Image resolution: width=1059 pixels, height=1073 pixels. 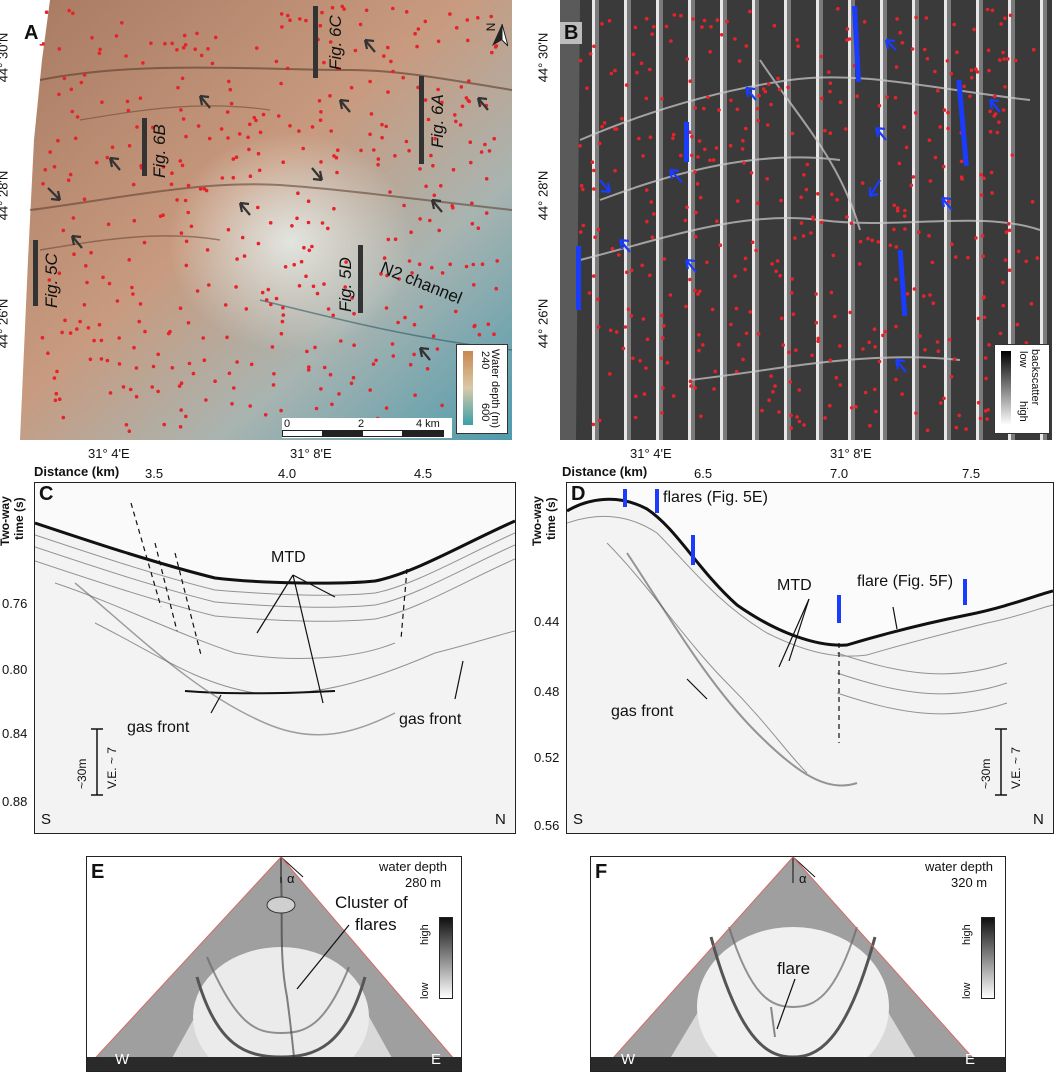 I want to click on b-lon-4: 31° 4'E, so click(x=651, y=453).